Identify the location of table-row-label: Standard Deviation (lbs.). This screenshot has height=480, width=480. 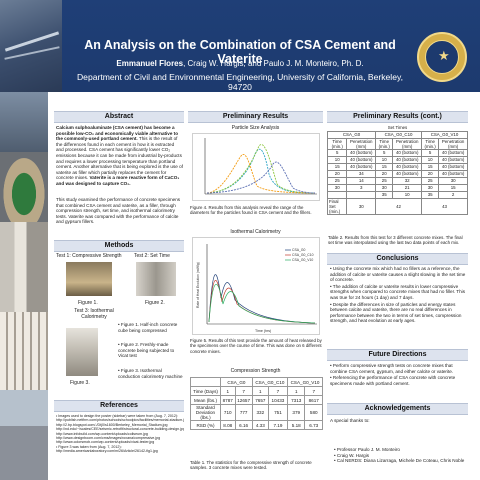
(205, 412).